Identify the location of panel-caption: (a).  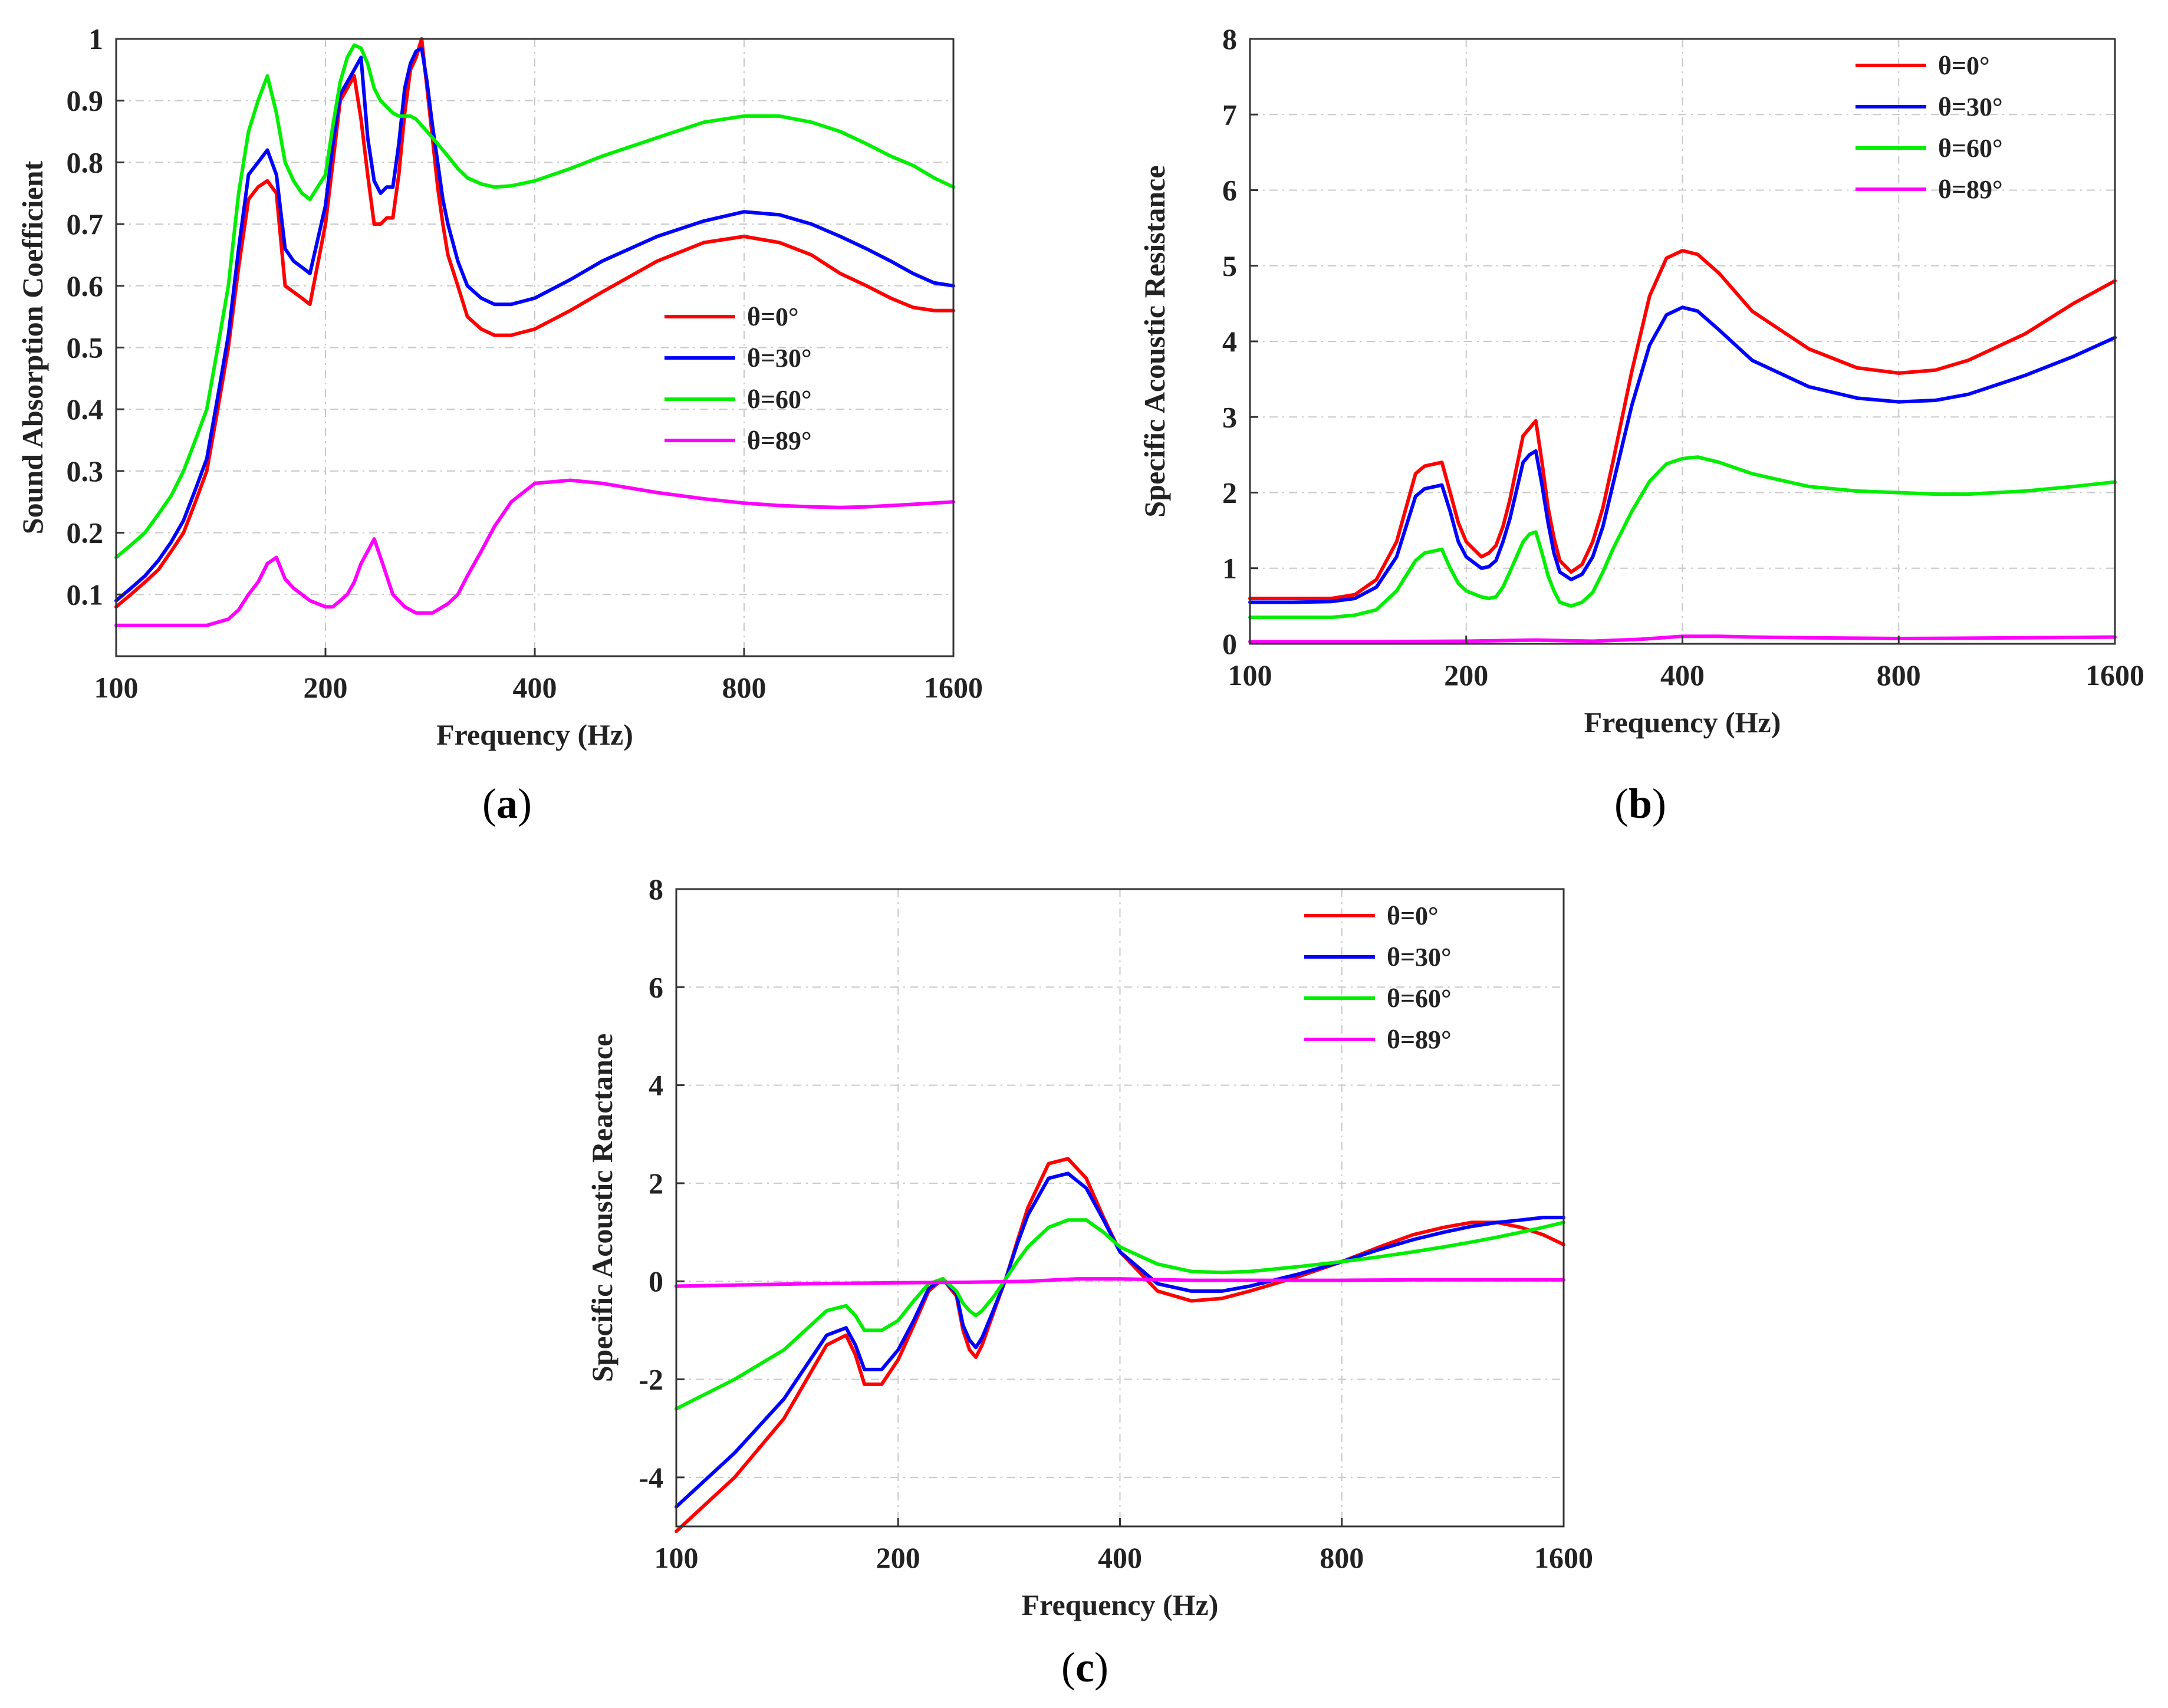
(507, 804).